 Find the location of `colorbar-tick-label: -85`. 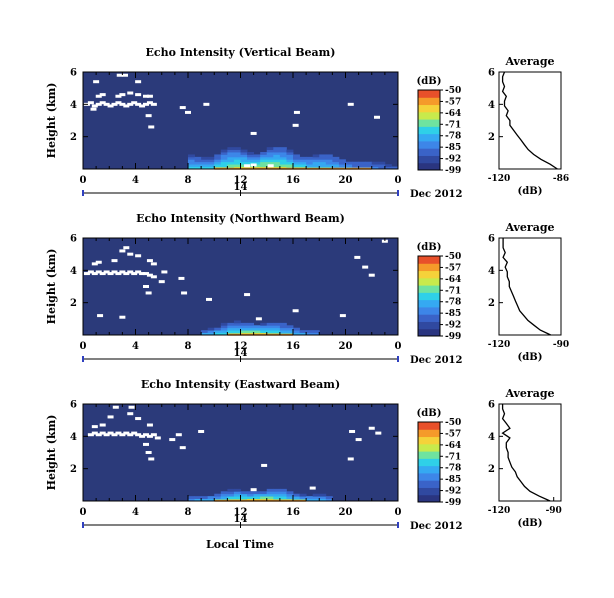

colorbar-tick-label: -85 is located at coordinates (453, 480).